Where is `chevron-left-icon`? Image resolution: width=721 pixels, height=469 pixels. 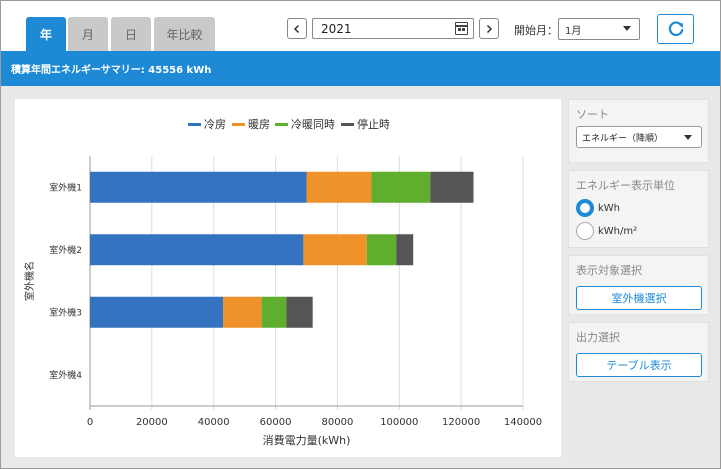 chevron-left-icon is located at coordinates (296, 28).